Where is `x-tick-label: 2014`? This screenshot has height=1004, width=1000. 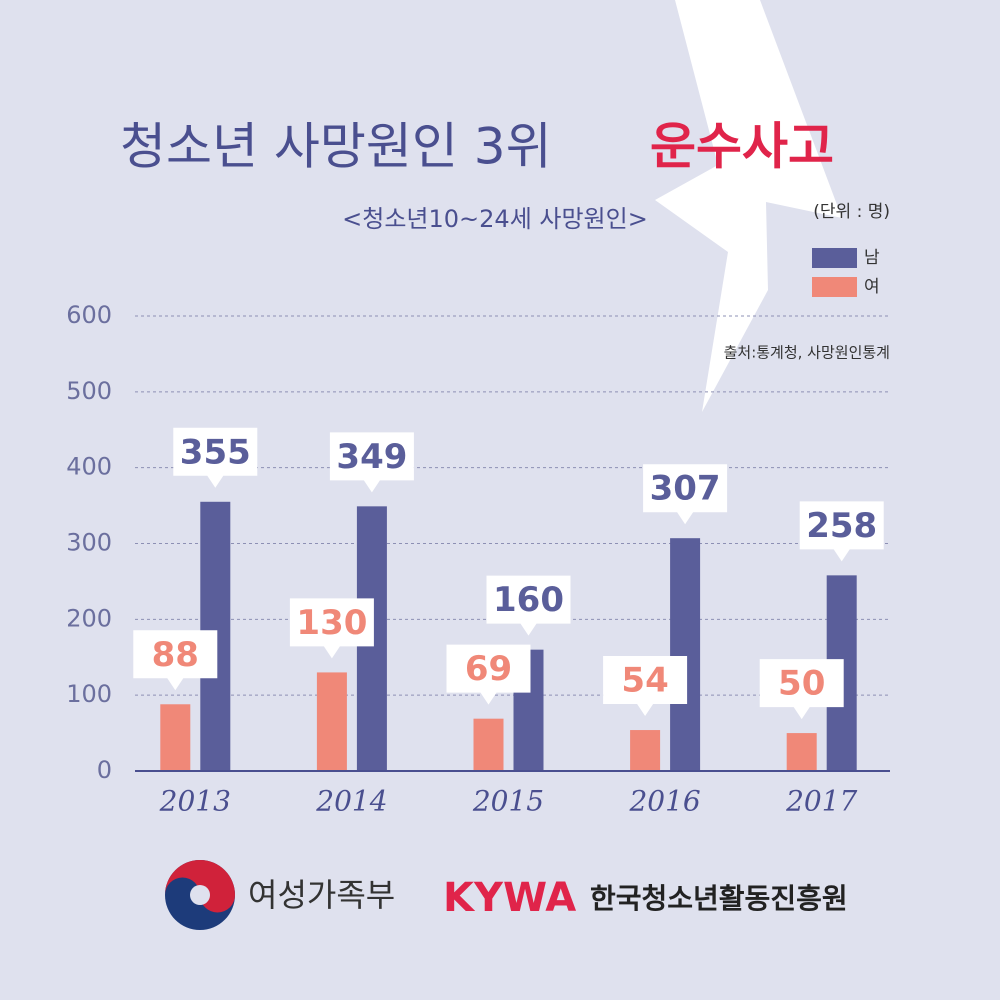
x-tick-label: 2014 is located at coordinates (351, 801).